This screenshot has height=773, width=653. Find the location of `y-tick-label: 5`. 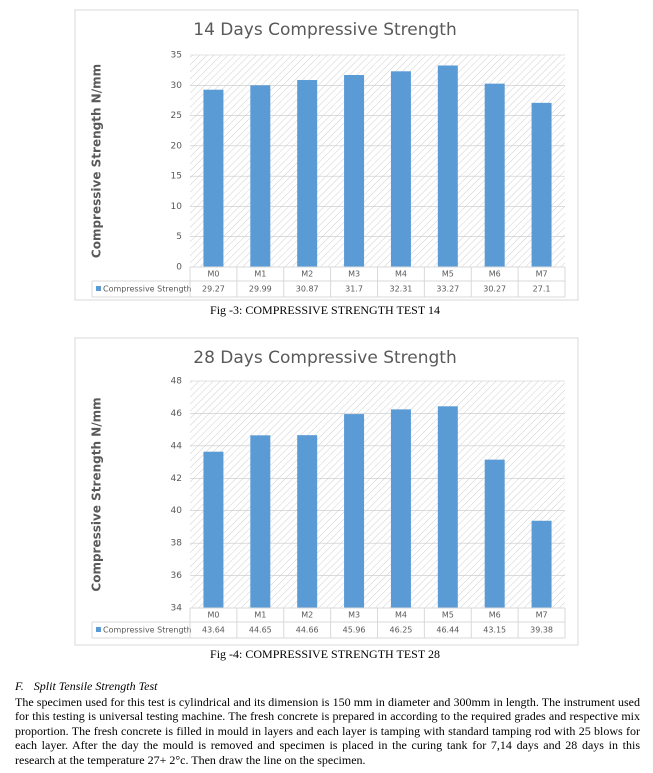

y-tick-label: 5 is located at coordinates (179, 237).